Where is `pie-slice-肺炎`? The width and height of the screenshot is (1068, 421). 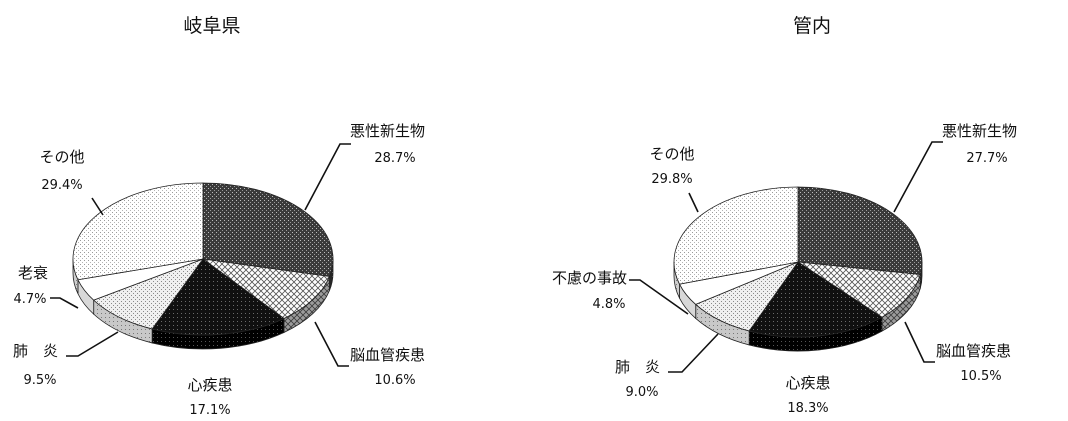
pie-slice-肺炎 is located at coordinates (148, 294).